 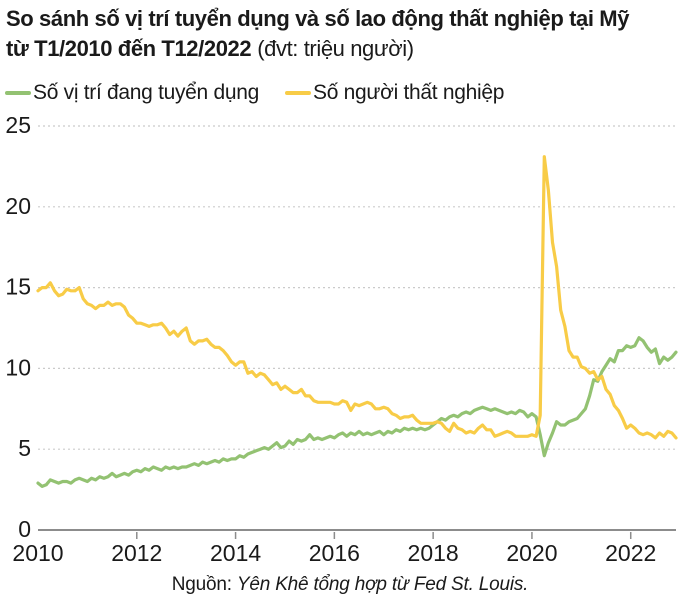 I want to click on chart-title-line2-bold: từ T1/2010 đến T12/2022, so click(x=129, y=48).